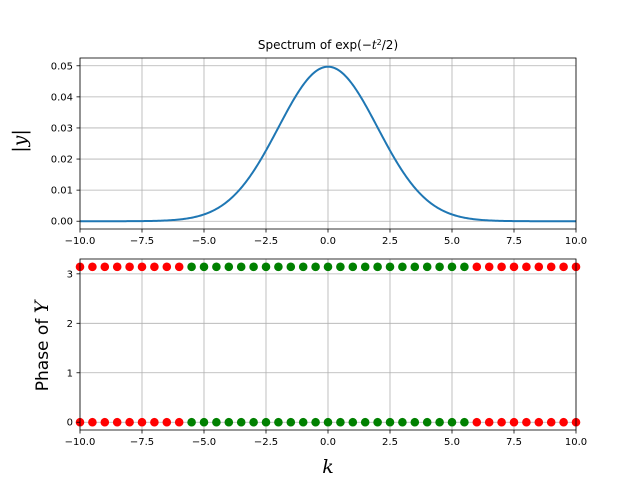 This screenshot has height=480, width=640. What do you see at coordinates (62, 160) in the screenshot?
I see `top-y-tick-label: 0.02` at bounding box center [62, 160].